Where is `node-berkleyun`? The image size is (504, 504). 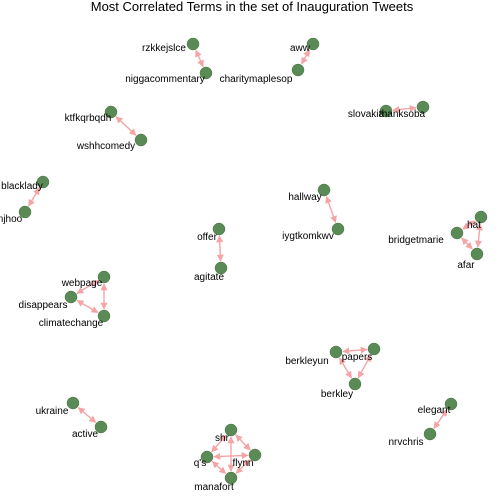
node-berkleyun is located at coordinates (336, 352).